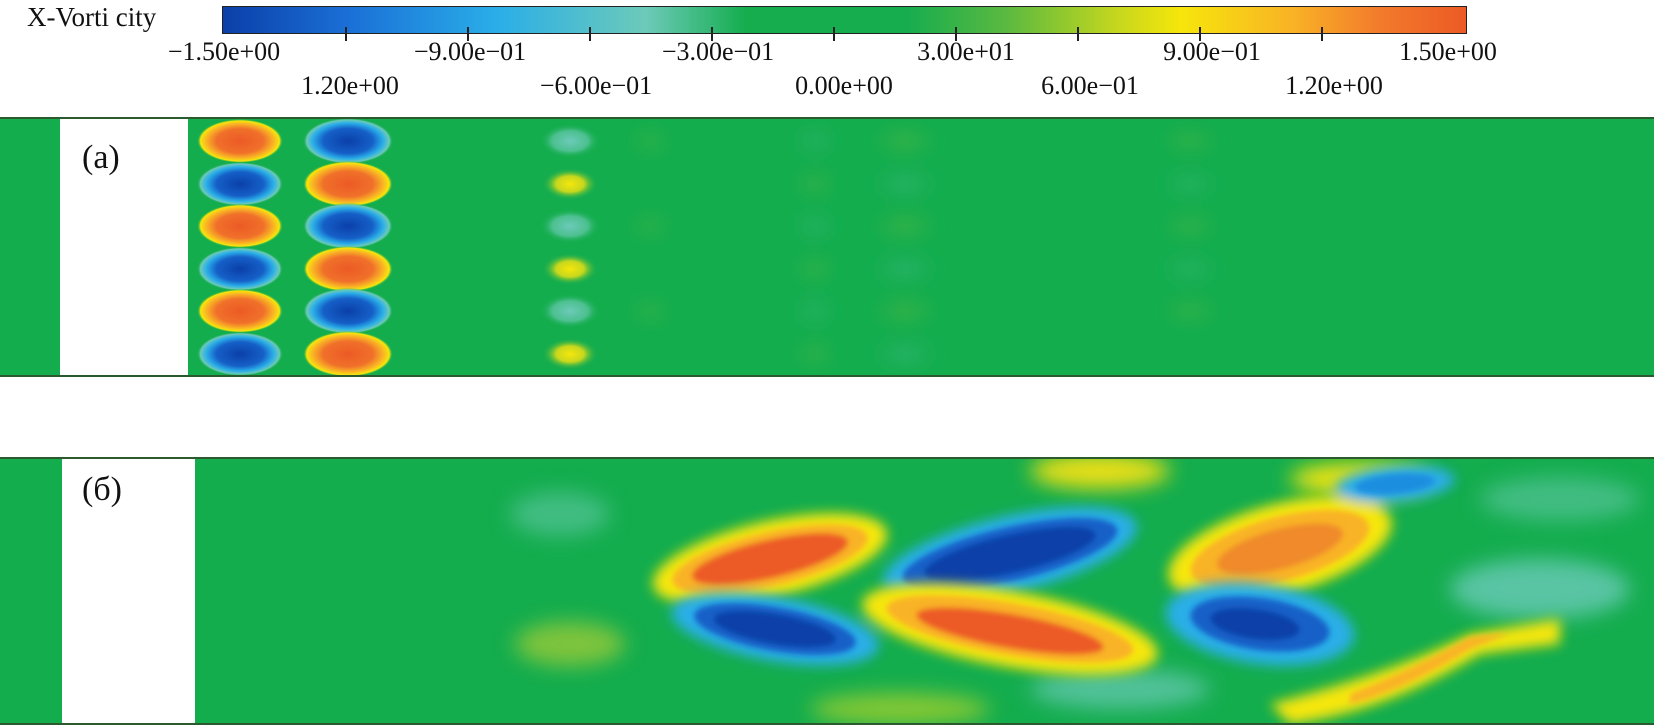 The image size is (1654, 725). I want to click on panel-label-b: (б), so click(102, 489).